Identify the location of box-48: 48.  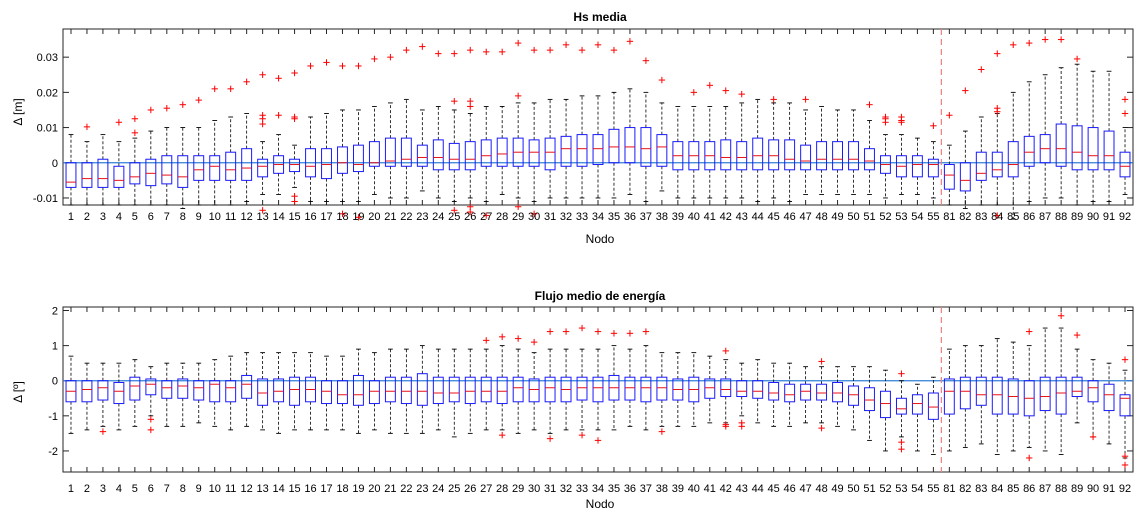
(821, 126).